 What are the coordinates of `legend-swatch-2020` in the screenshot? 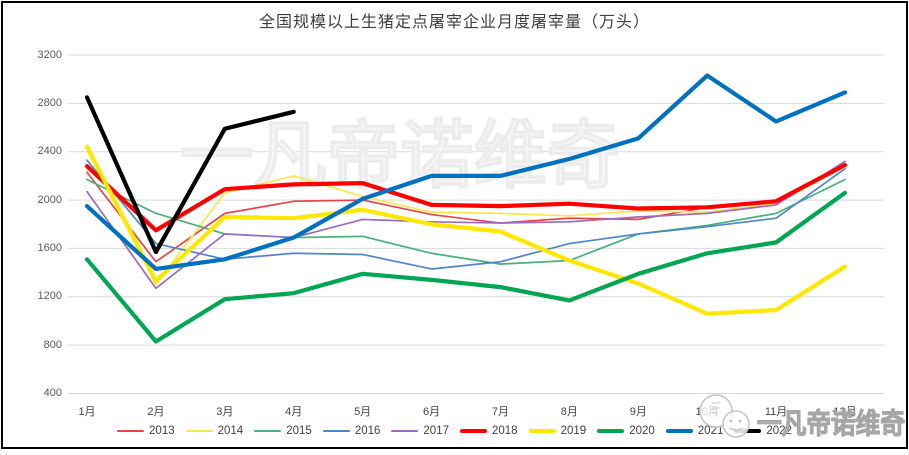 It's located at (611, 431).